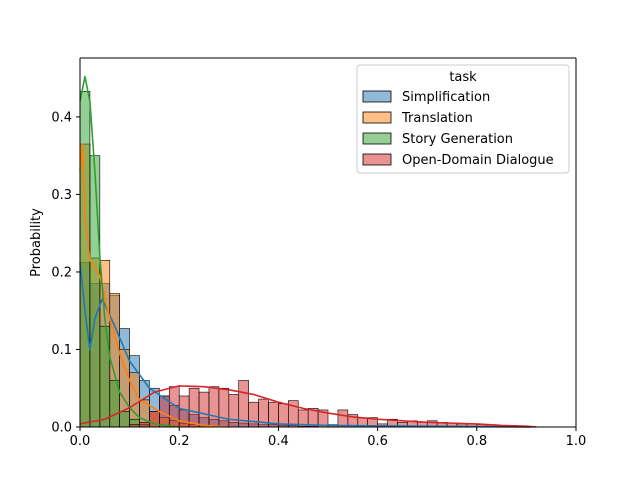 This screenshot has height=480, width=640. What do you see at coordinates (478, 160) in the screenshot?
I see `legend-label: Open-Domain Dialogue` at bounding box center [478, 160].